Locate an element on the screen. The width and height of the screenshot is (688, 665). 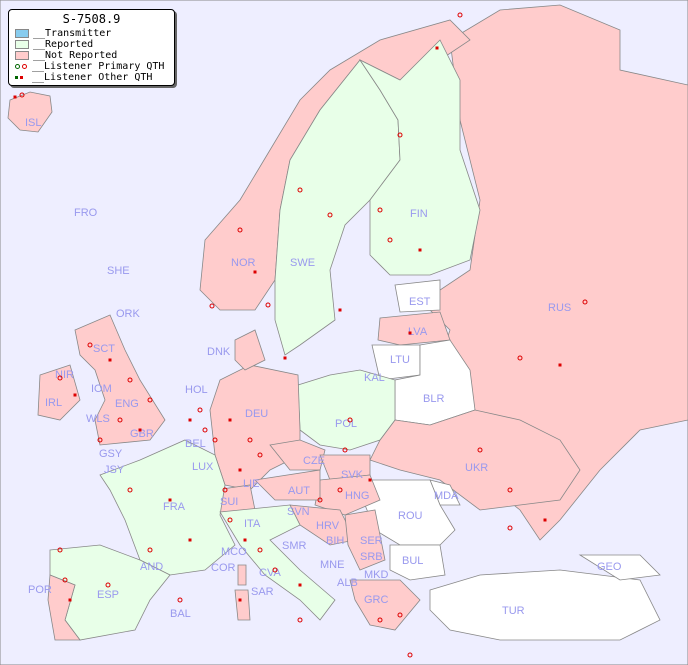
country-label-grc: GRC is located at coordinates (376, 600).